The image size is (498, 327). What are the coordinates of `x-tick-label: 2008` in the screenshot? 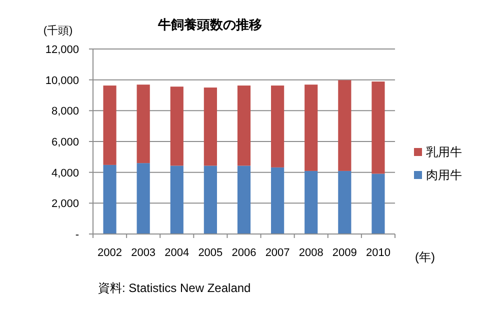 It's located at (311, 253).